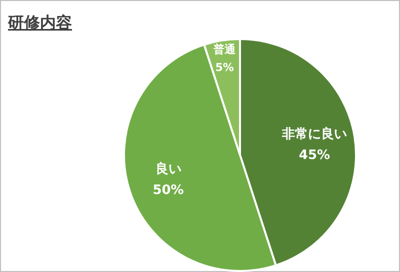  Describe the element at coordinates (313, 134) in the screenshot. I see `slice-label: 非常に良い` at that location.